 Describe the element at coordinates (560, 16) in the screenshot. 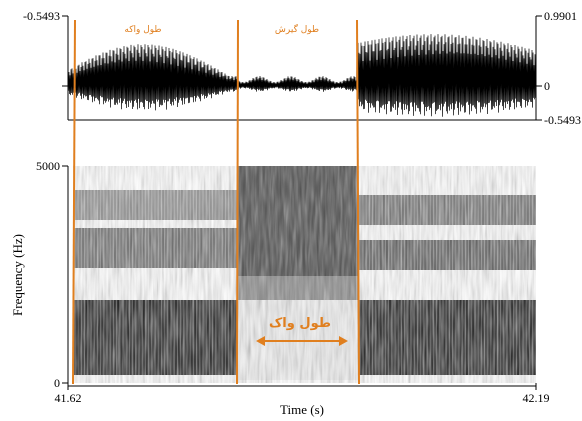

I see `waveform-amp-top-right: 0.9901` at that location.